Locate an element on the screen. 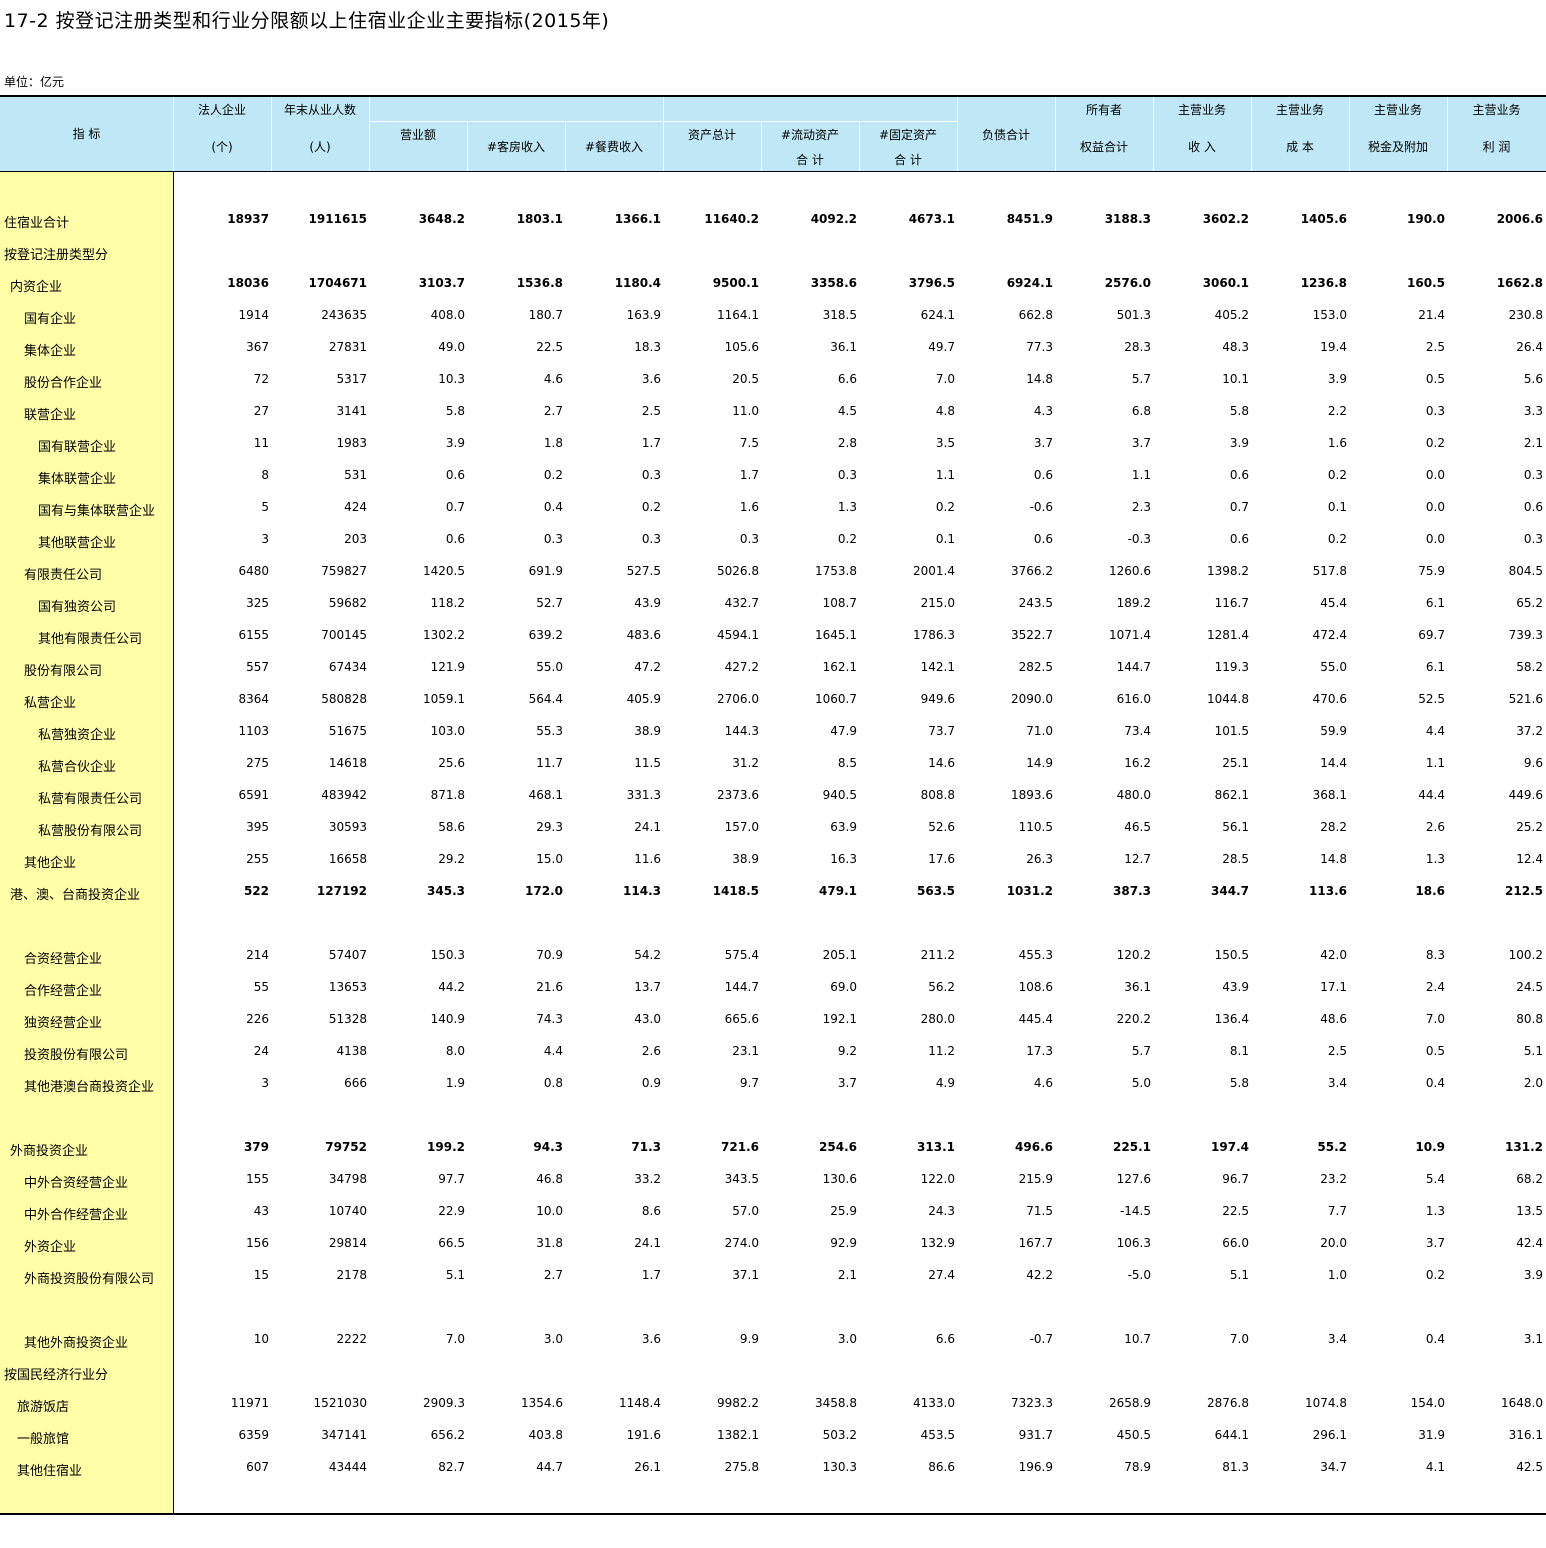 This screenshot has width=1546, height=1548. cell-value: 130.3 is located at coordinates (839, 1467).